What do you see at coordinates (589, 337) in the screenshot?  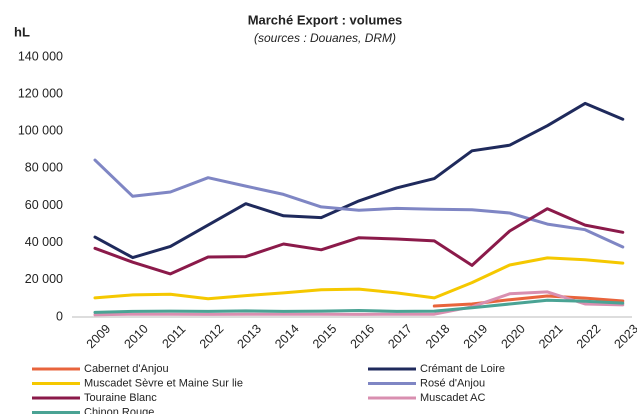 I see `x-tick-label: 2022` at bounding box center [589, 337].